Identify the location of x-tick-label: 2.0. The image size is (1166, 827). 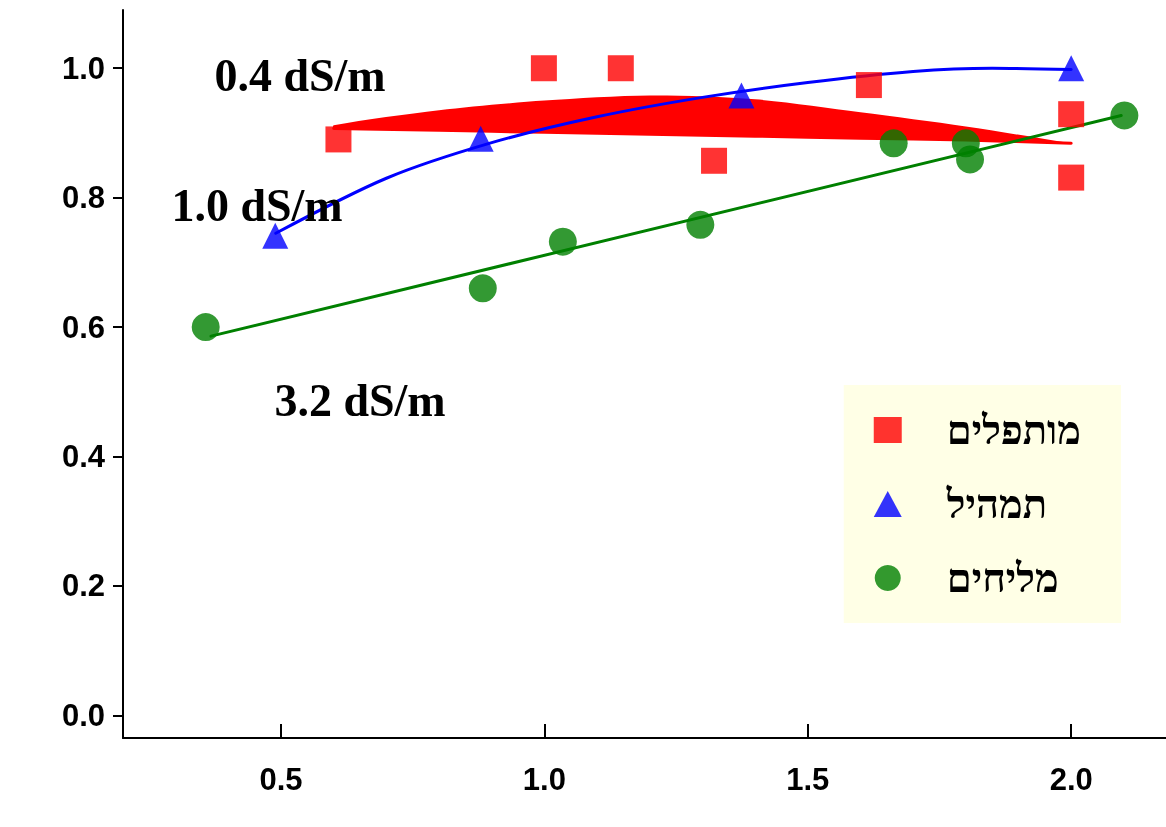
(1071, 779).